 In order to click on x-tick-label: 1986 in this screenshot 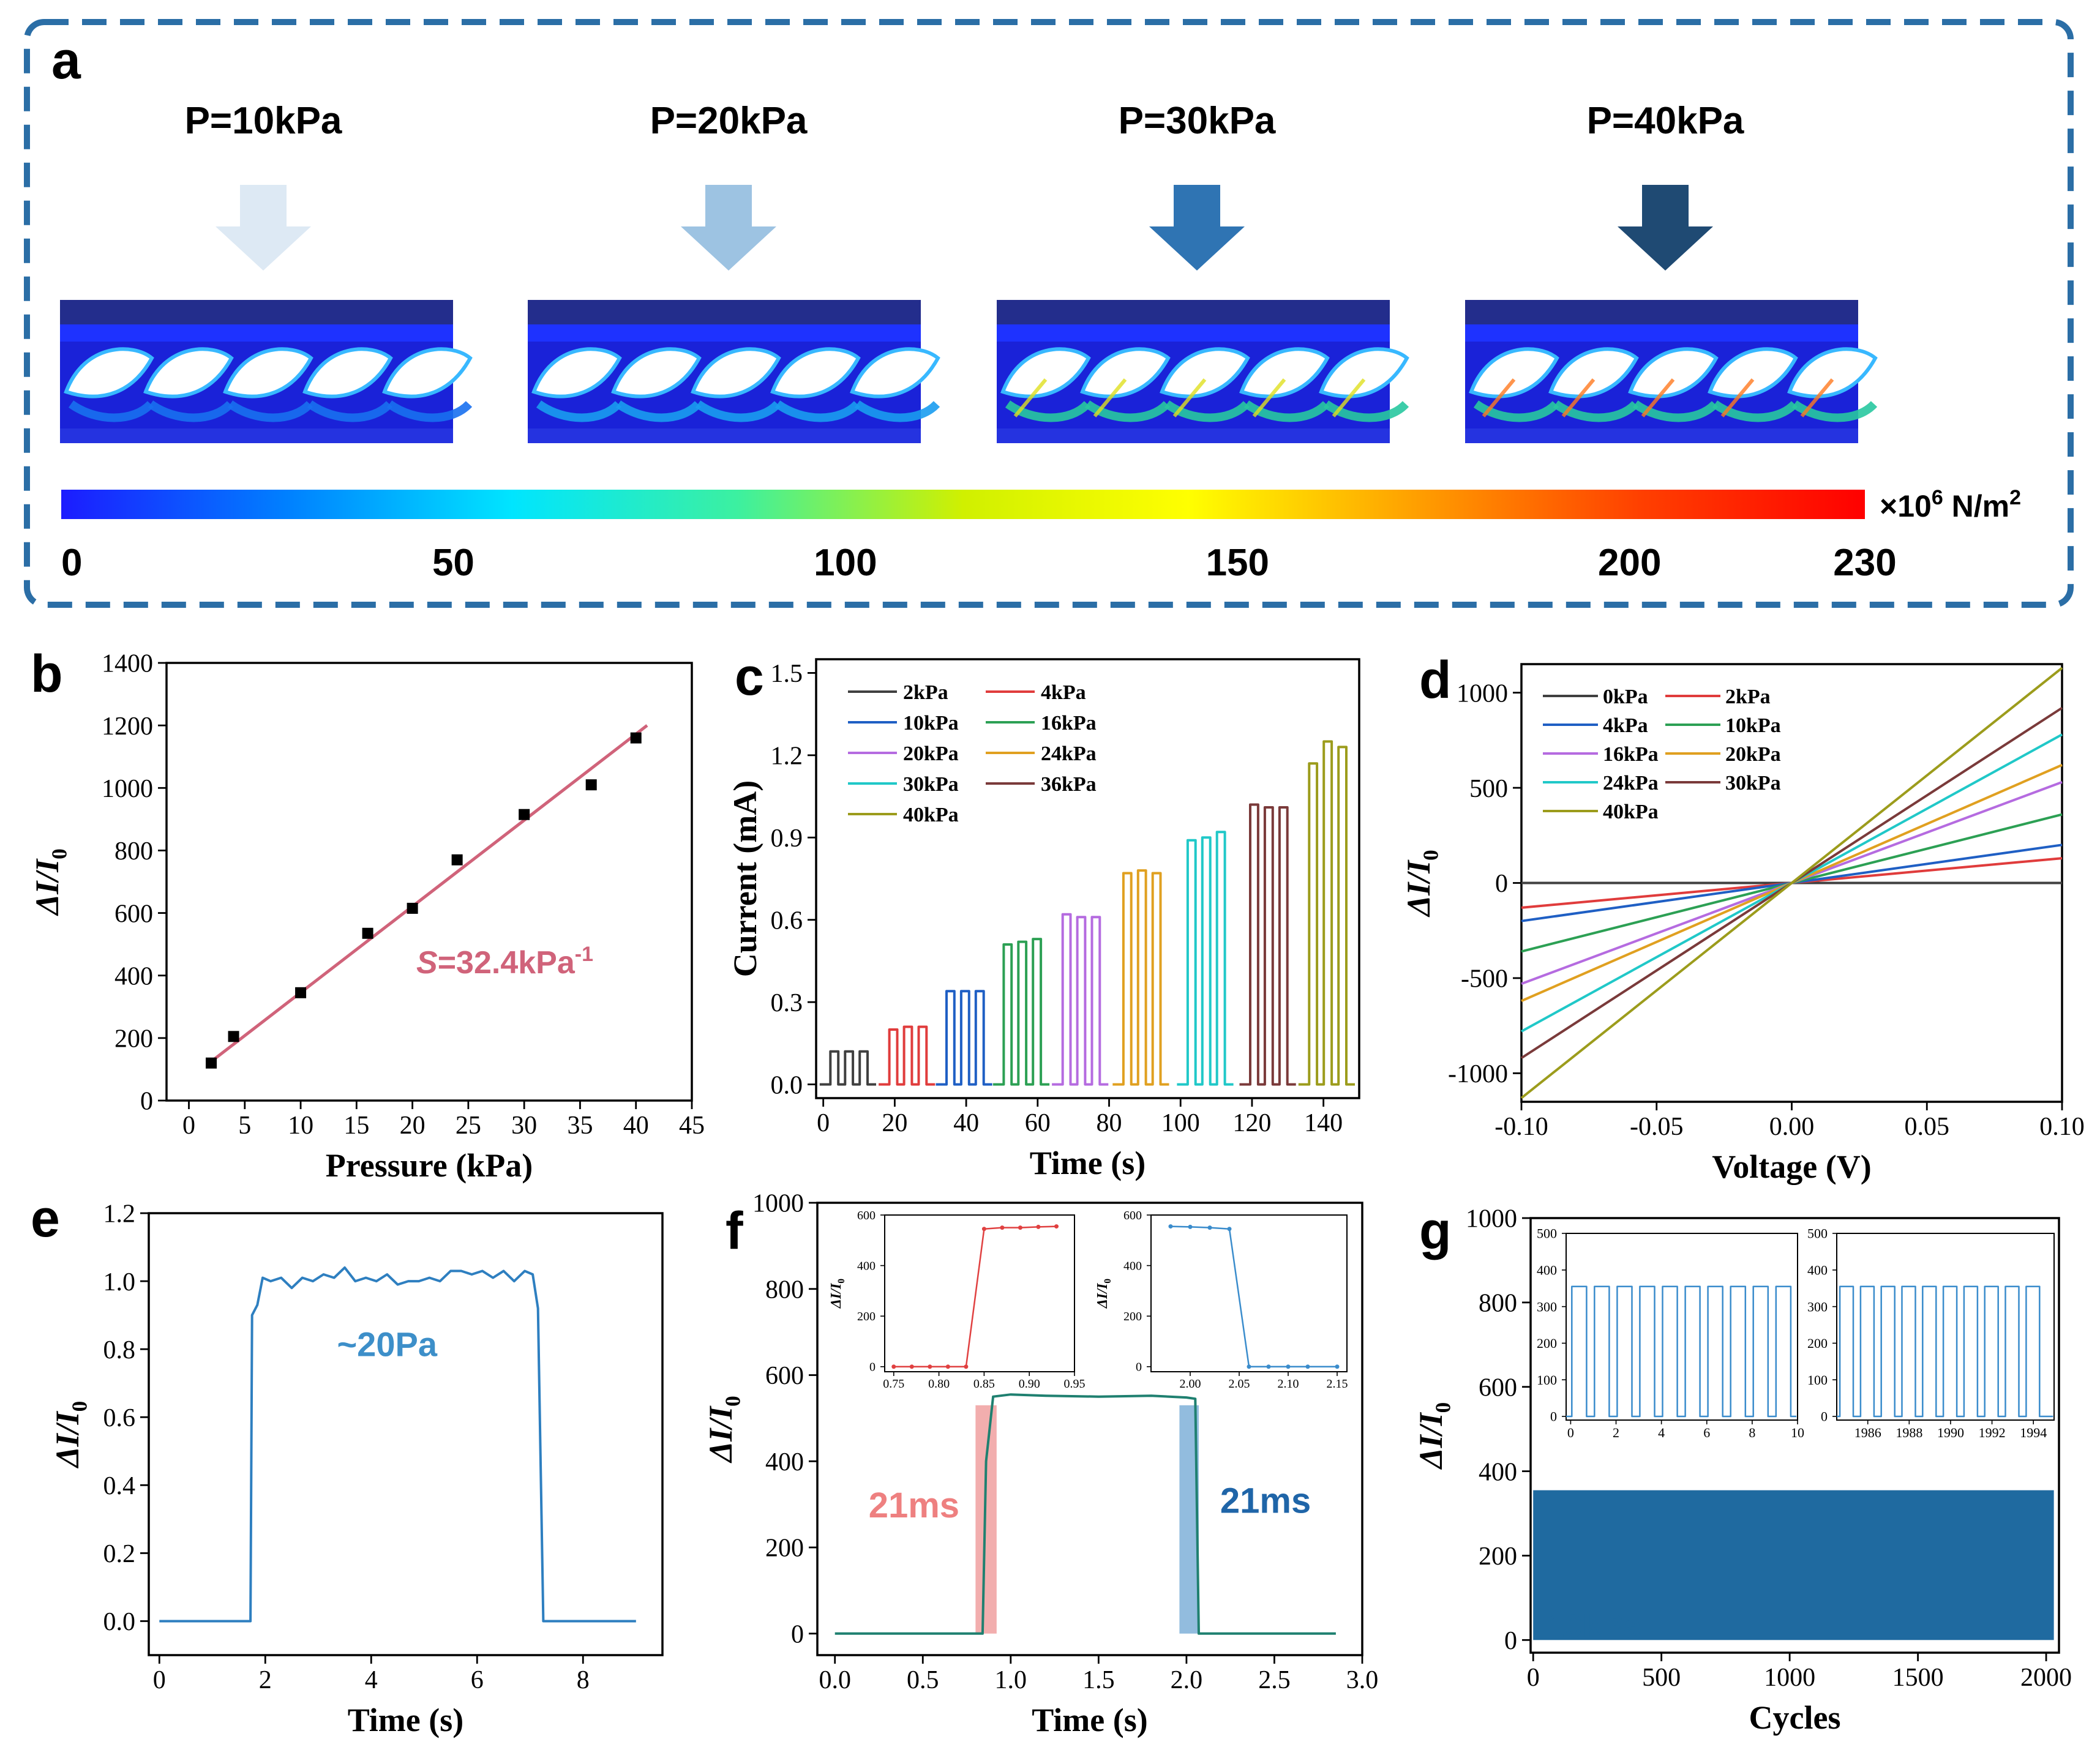, I will do `click(1867, 1433)`.